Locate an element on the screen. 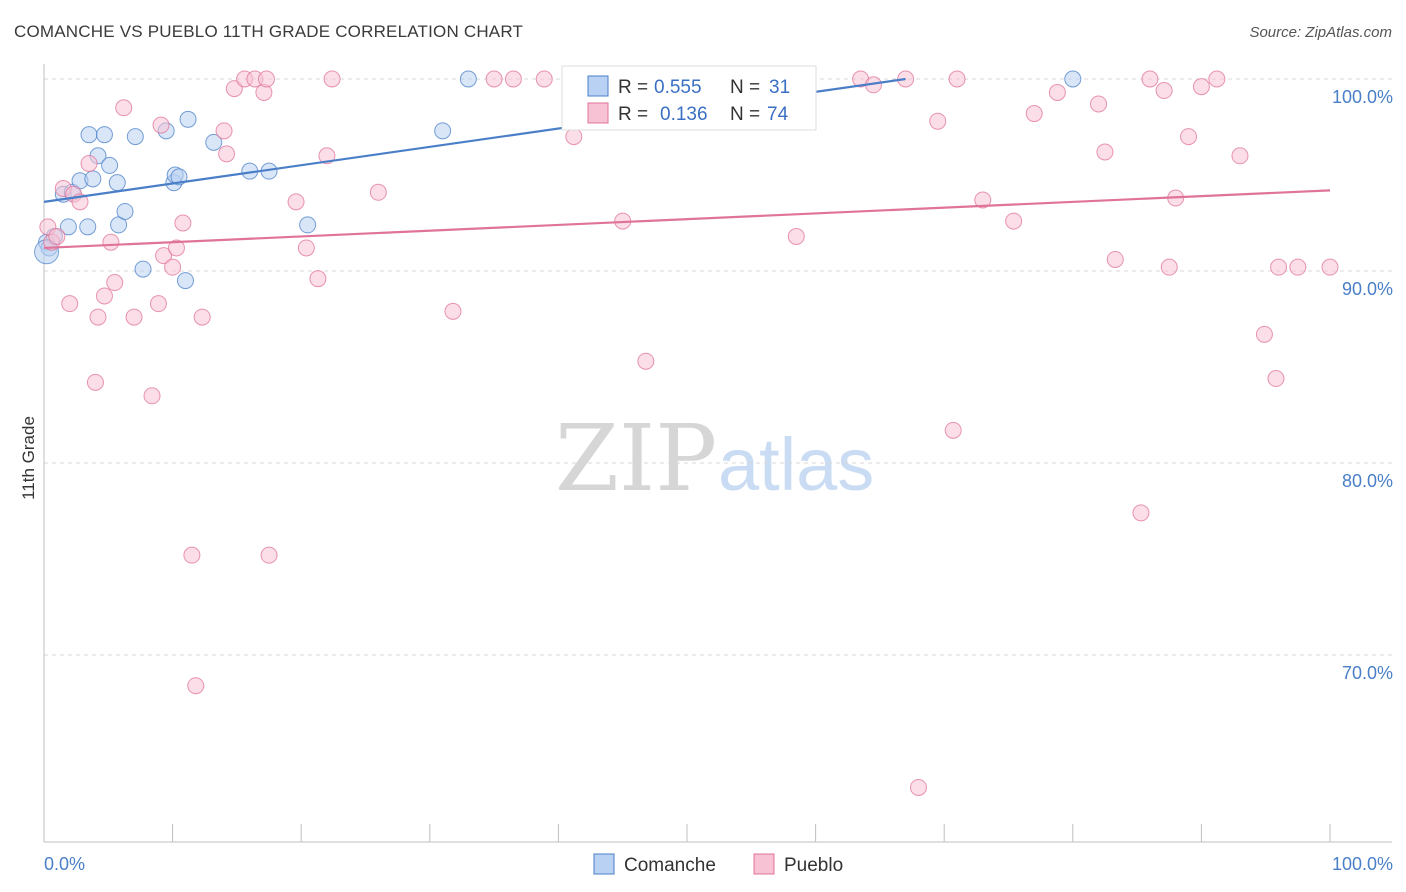 The image size is (1406, 892). x-tick-label-max: 100.0% is located at coordinates (1362, 864).